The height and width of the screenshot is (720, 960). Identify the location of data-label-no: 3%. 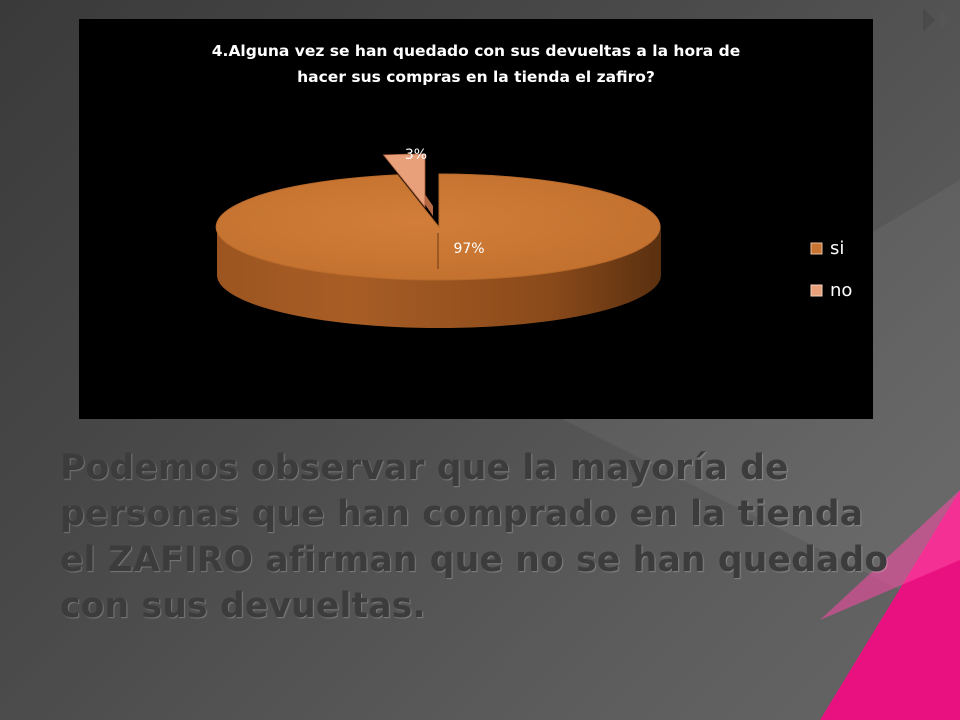
(416, 155).